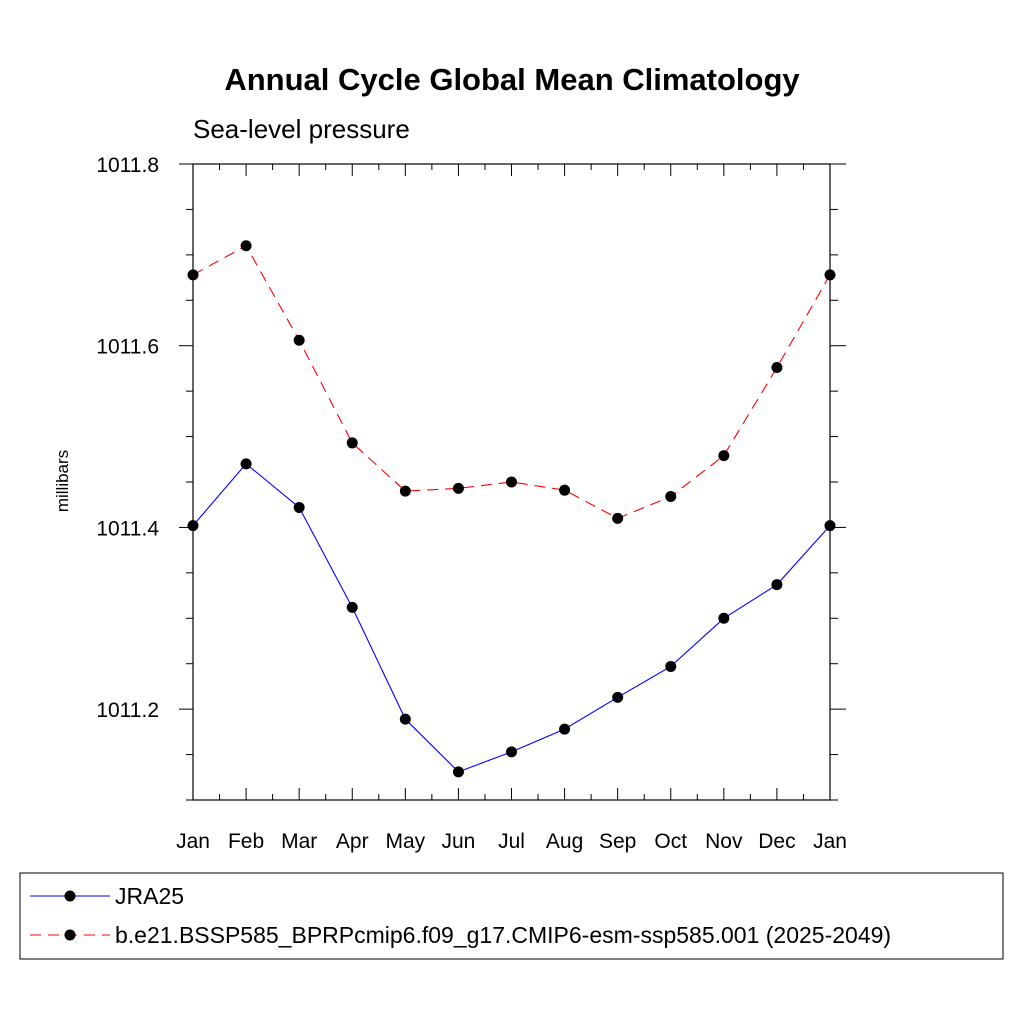 Image resolution: width=1024 pixels, height=1024 pixels. Describe the element at coordinates (352, 841) in the screenshot. I see `x-tick-label: Apr` at that location.